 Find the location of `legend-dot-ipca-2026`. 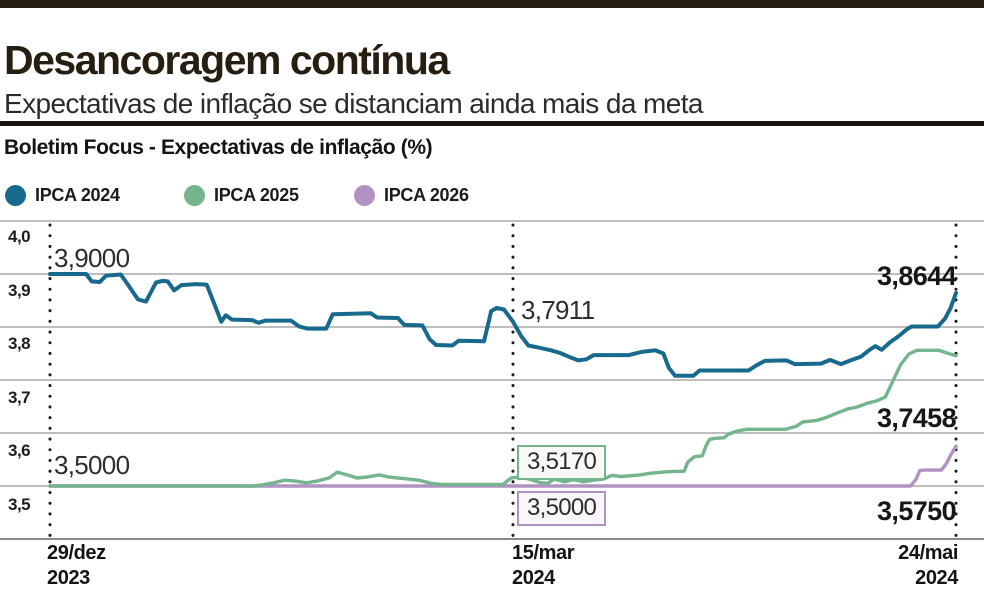

legend-dot-ipca-2026 is located at coordinates (364, 195).